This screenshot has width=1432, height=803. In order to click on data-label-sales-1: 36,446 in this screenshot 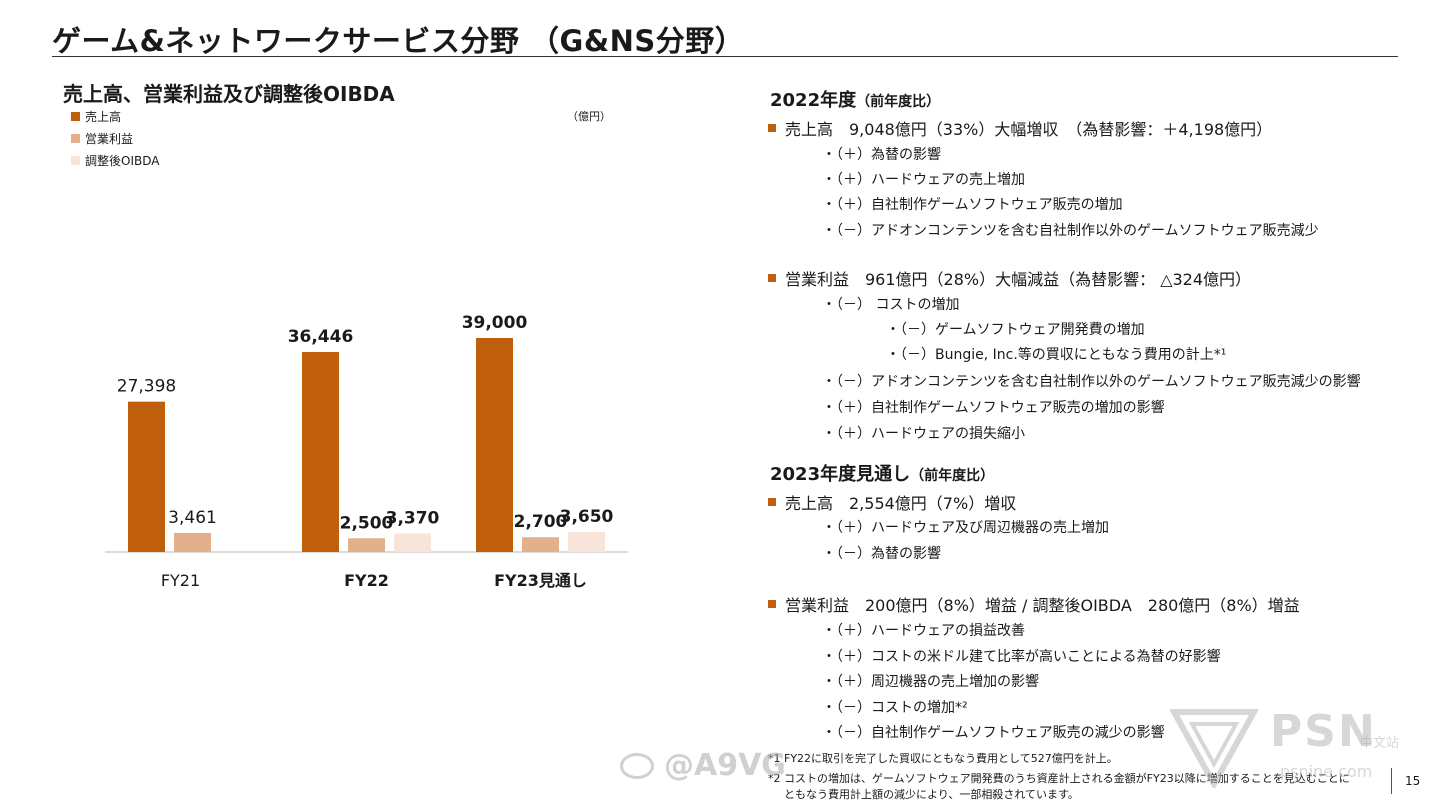, I will do `click(321, 337)`.